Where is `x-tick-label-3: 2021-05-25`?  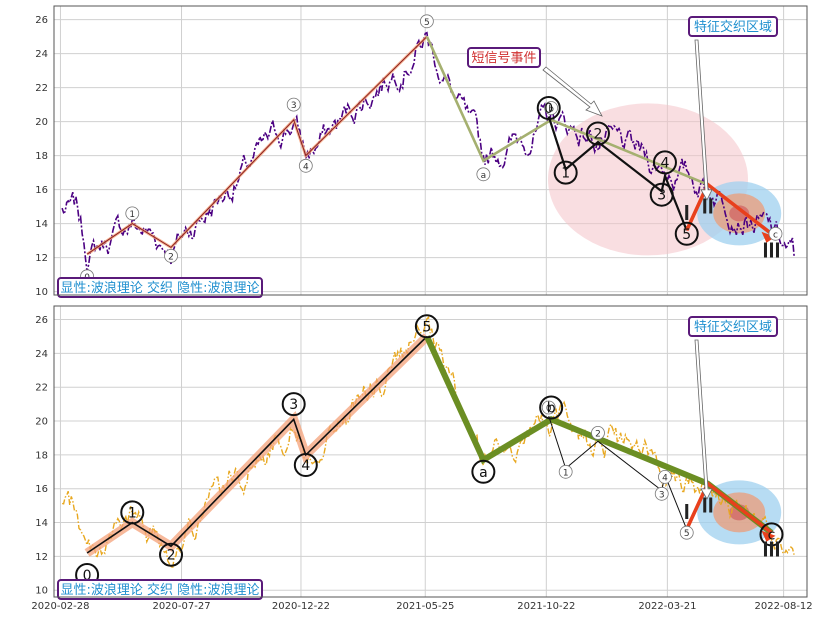
x-tick-label-3: 2021-05-25 is located at coordinates (425, 606).